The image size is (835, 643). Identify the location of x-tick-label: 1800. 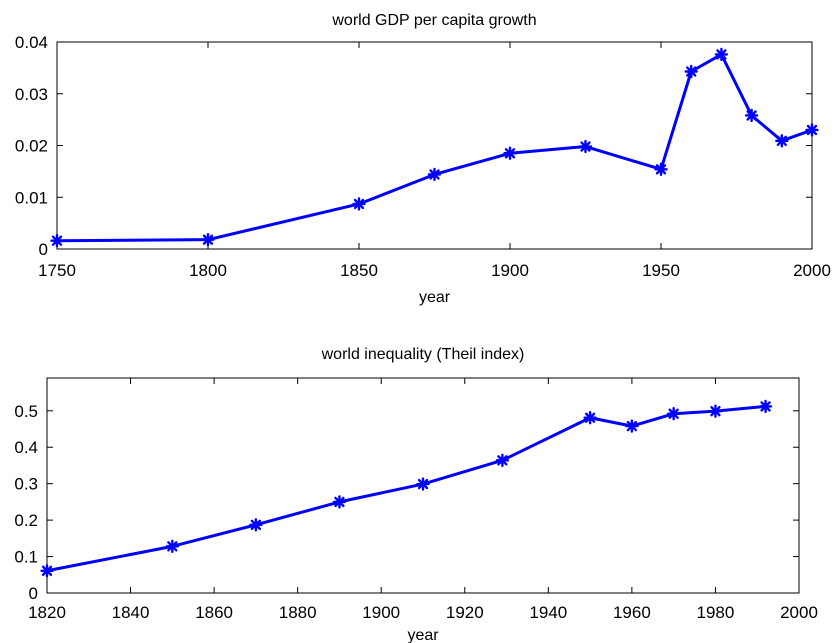
(208, 270).